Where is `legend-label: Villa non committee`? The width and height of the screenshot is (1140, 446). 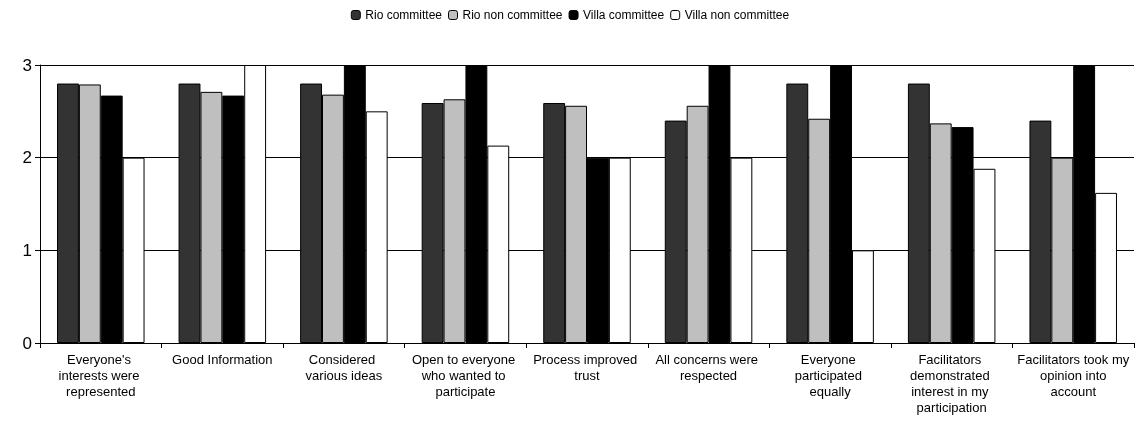
legend-label: Villa non committee is located at coordinates (737, 15).